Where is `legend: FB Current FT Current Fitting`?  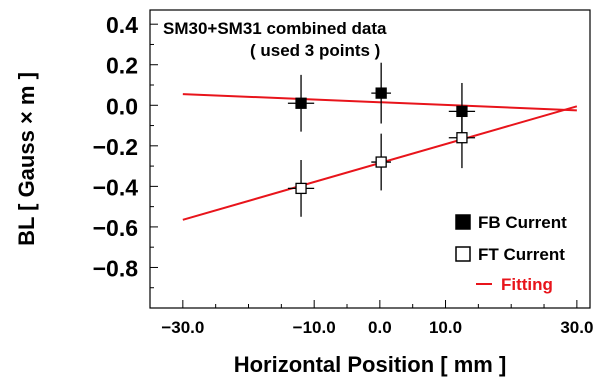 legend: FB Current FT Current Fitting is located at coordinates (511, 253).